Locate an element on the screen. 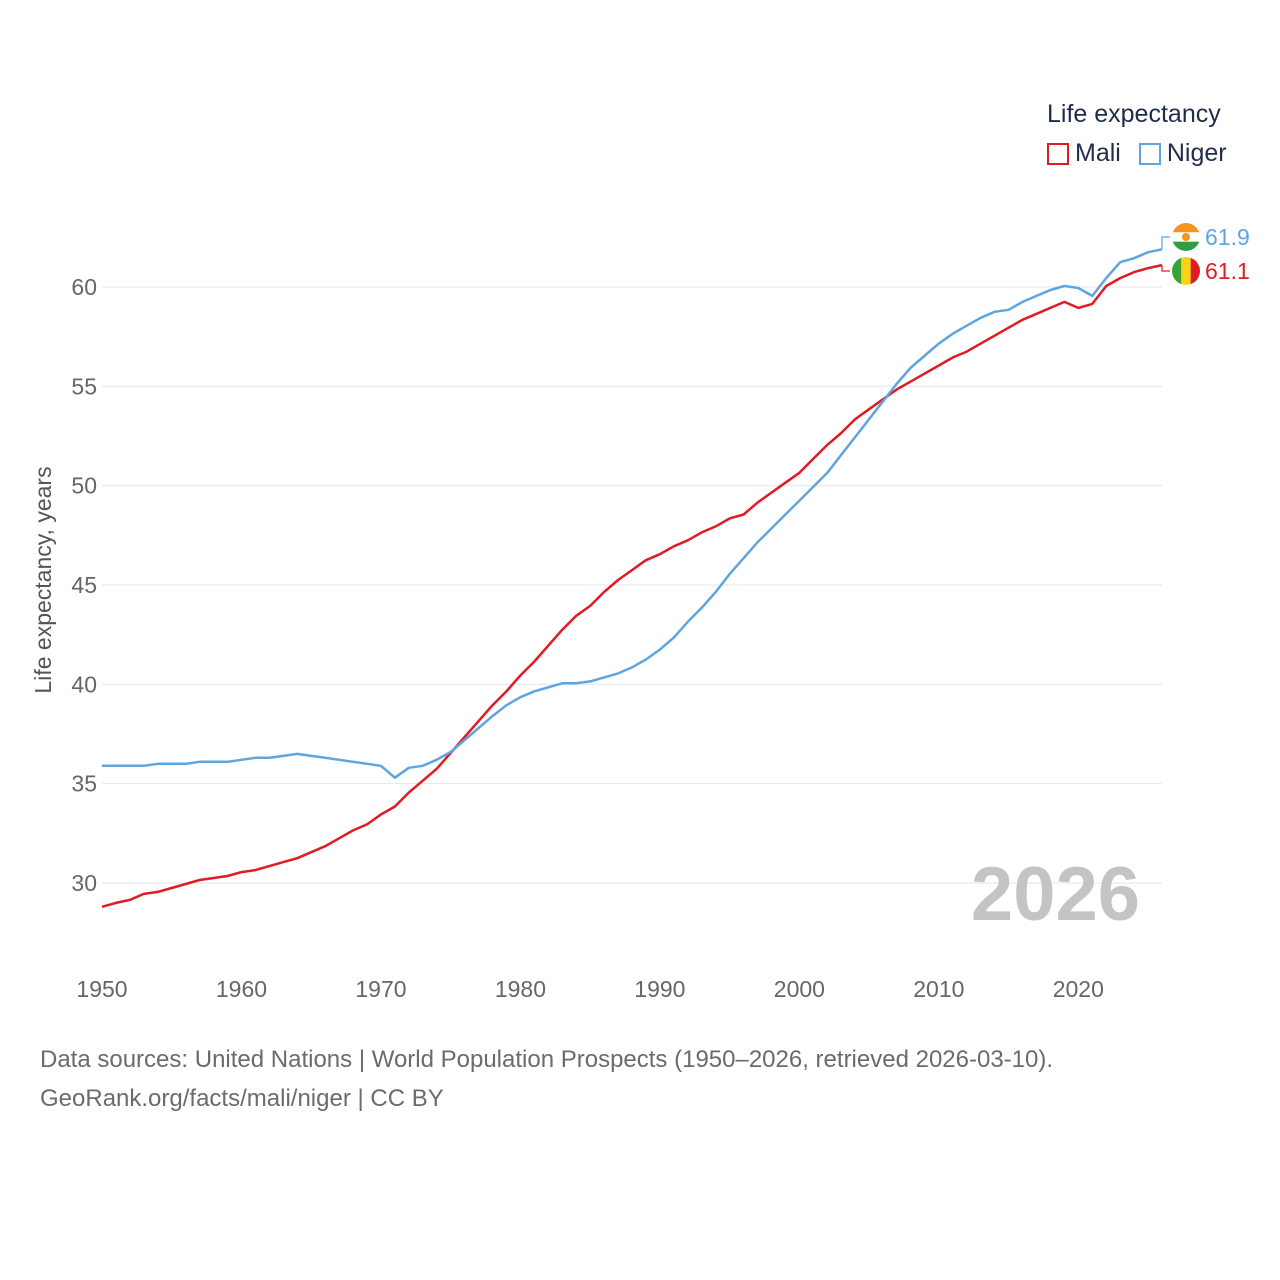 The image size is (1280, 1280). x-tick-label: 1970 is located at coordinates (380, 989).